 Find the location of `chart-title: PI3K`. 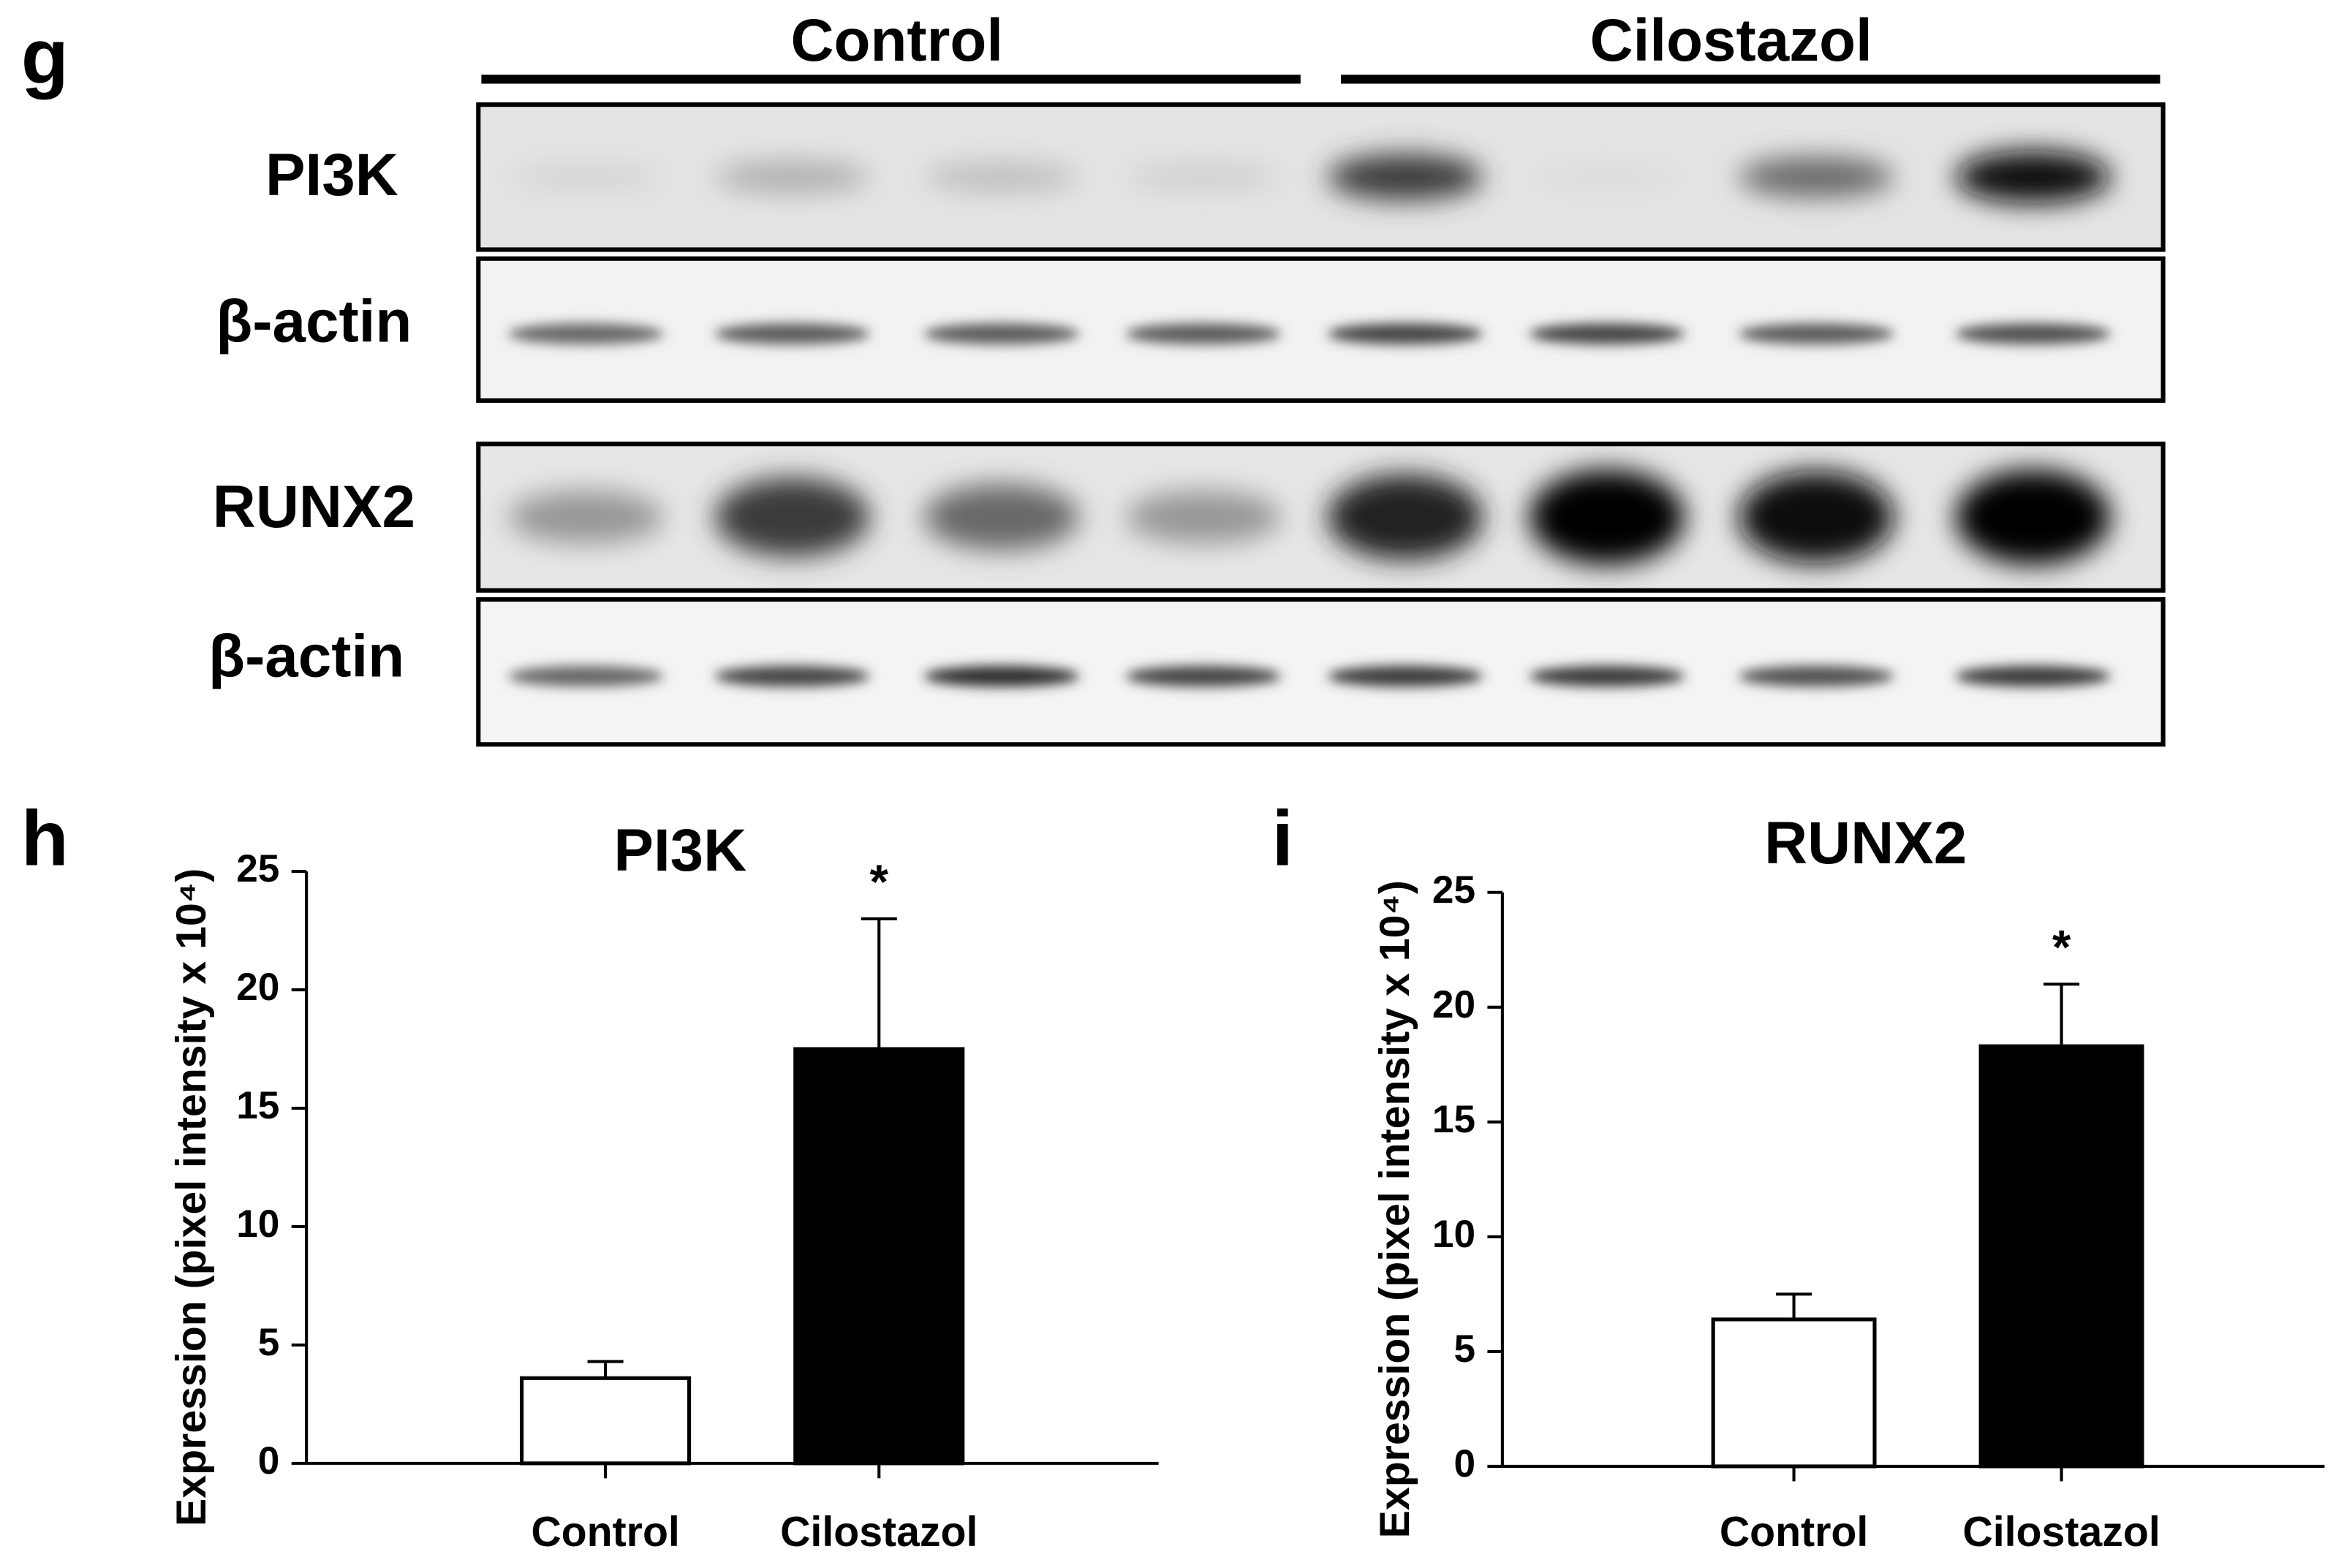

chart-title: PI3K is located at coordinates (680, 850).